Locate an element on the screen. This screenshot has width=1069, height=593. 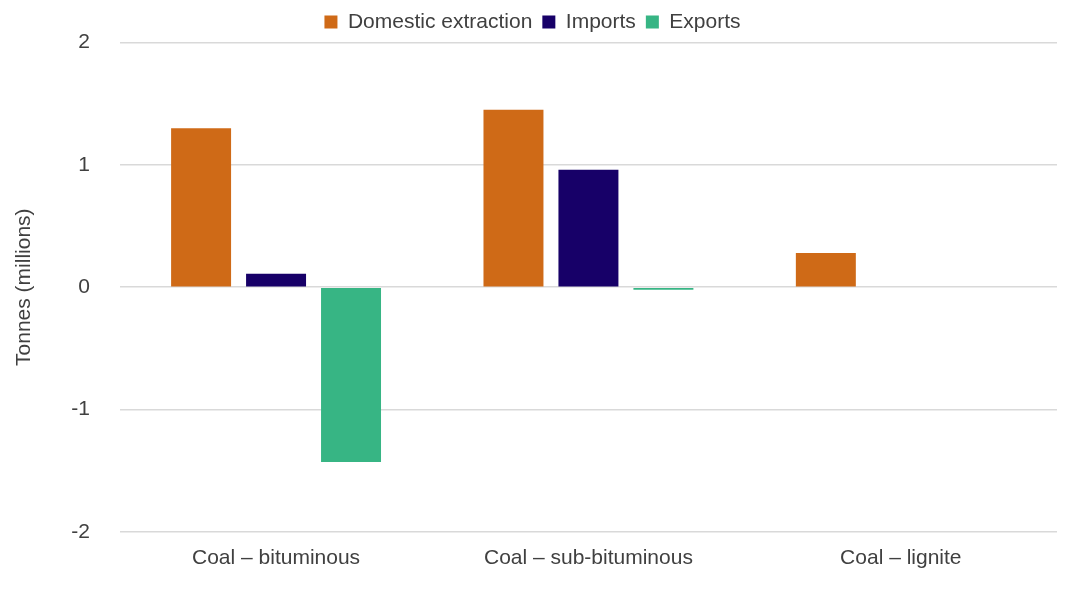
x-tick-label: Coal – bituminous is located at coordinates (276, 557).